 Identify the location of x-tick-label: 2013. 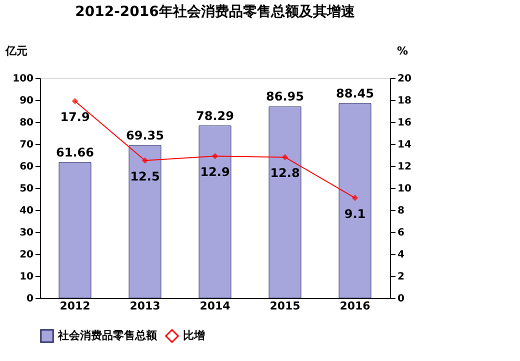
(145, 306).